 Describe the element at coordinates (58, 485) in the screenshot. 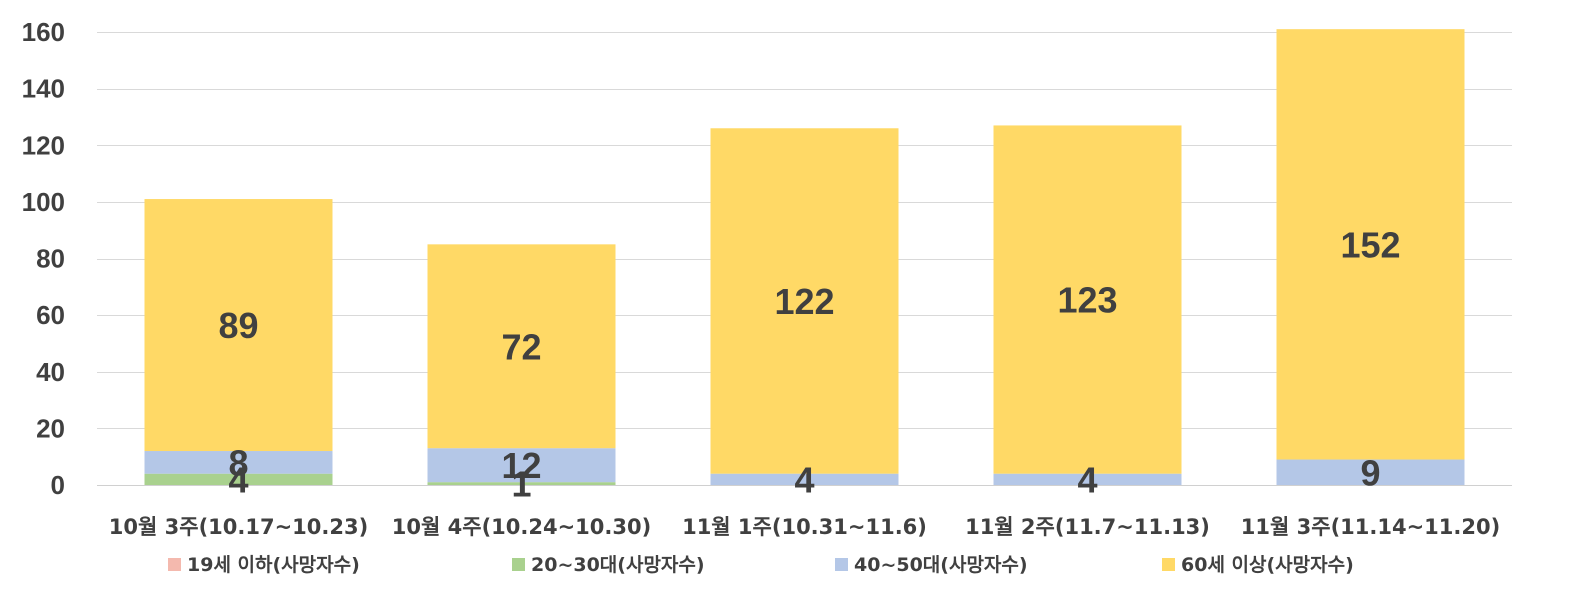

I see `y-tick-label: 0` at that location.